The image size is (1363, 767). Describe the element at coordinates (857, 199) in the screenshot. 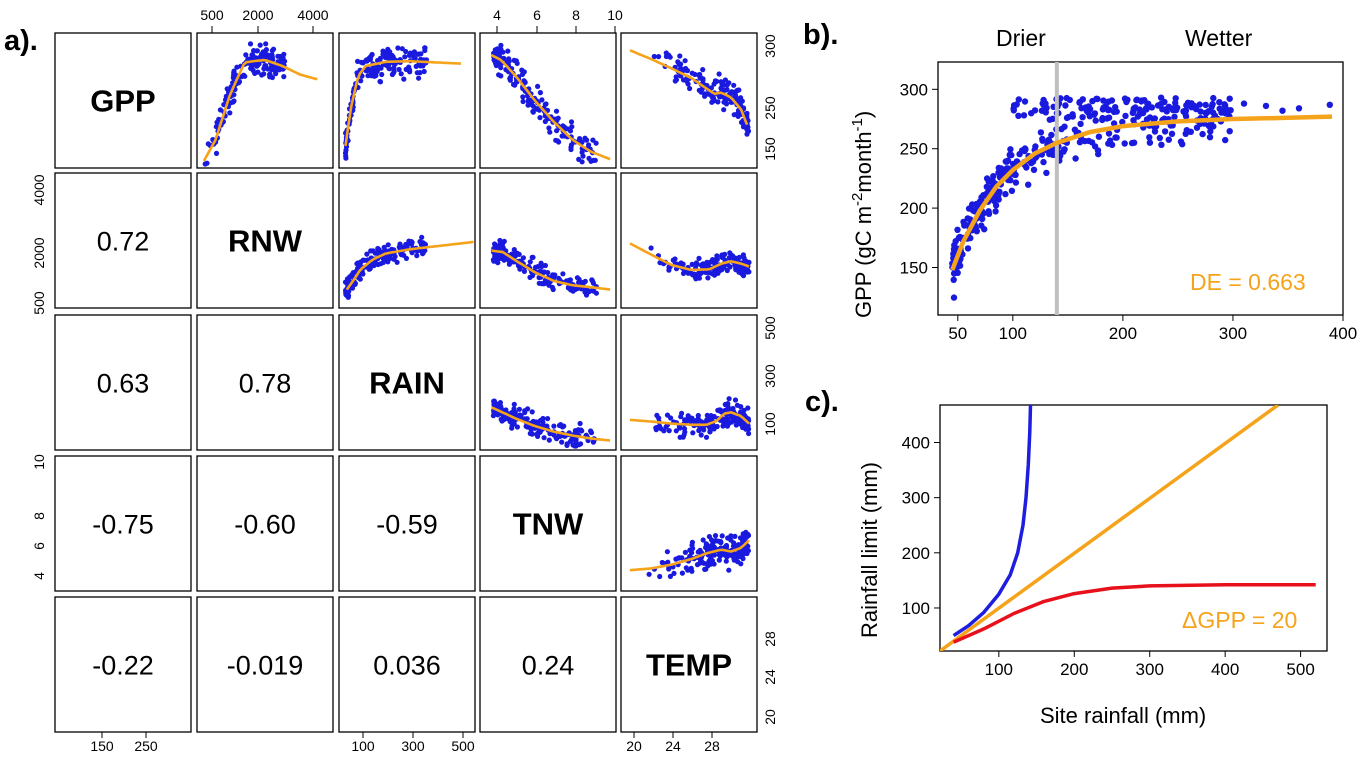

I see `panel-b-ylabel-sup1: -2` at that location.